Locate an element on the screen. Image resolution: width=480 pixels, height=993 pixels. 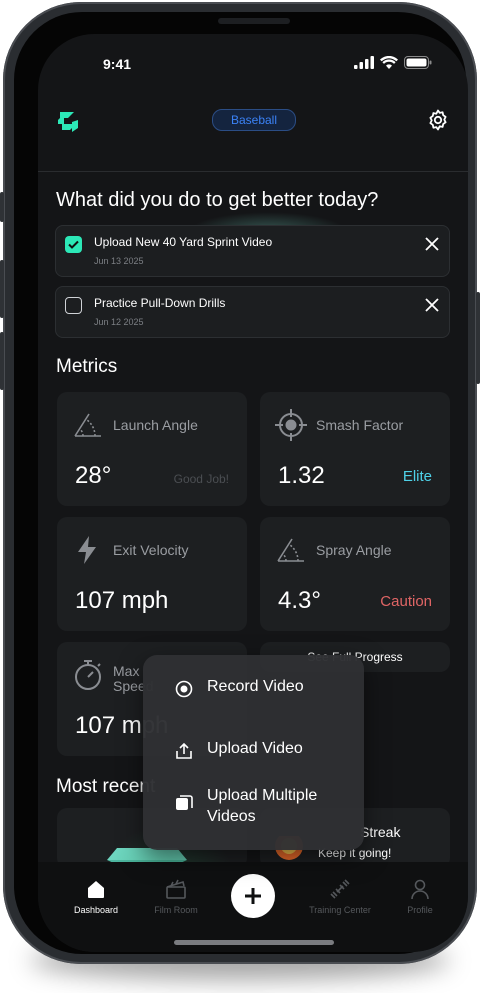
task-title: Practice Pull-Down Drills is located at coordinates (160, 303).